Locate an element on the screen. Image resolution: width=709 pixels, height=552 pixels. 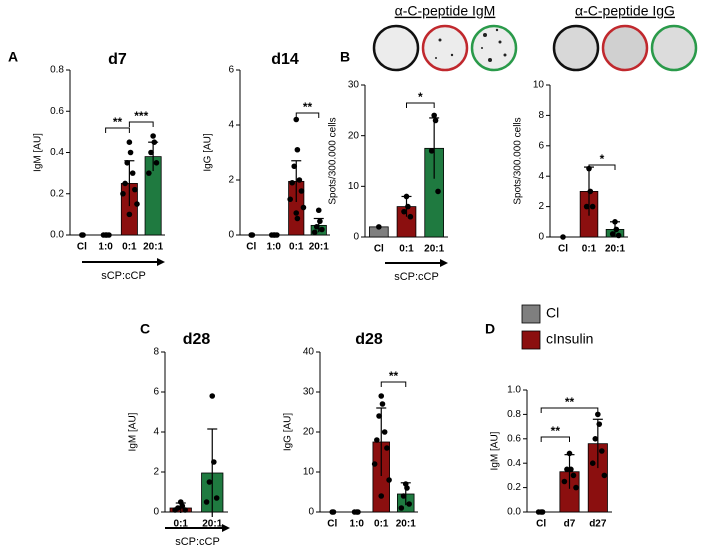
significance-label: * is located at coordinates (602, 159).